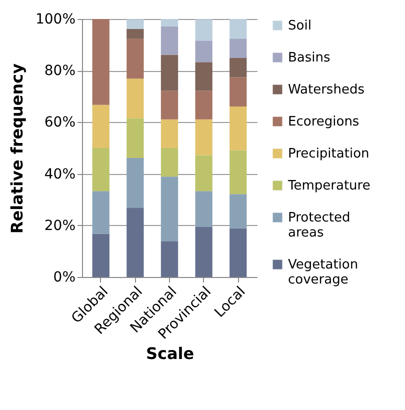  I want to click on y-tick-label: 100%, so click(55, 20).